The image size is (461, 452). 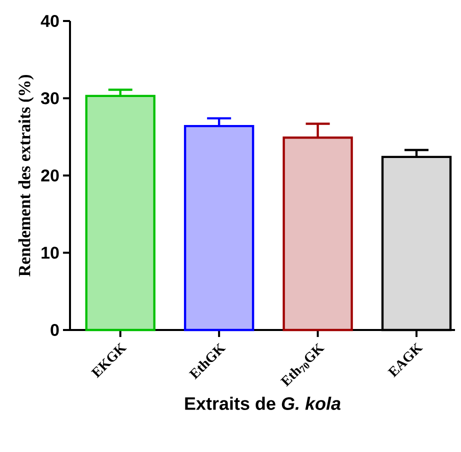 I want to click on y-tick-label: 10, so click(x=50, y=252).